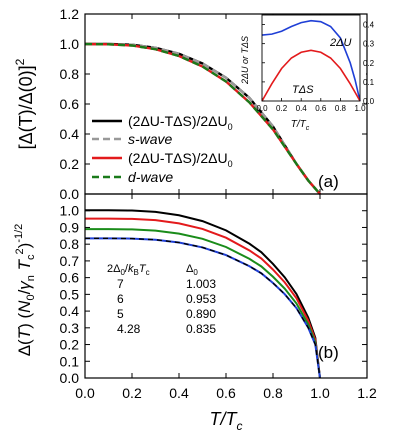  What do you see at coordinates (150, 139) in the screenshot?
I see `legend-label-s-wave: s-wave` at bounding box center [150, 139].